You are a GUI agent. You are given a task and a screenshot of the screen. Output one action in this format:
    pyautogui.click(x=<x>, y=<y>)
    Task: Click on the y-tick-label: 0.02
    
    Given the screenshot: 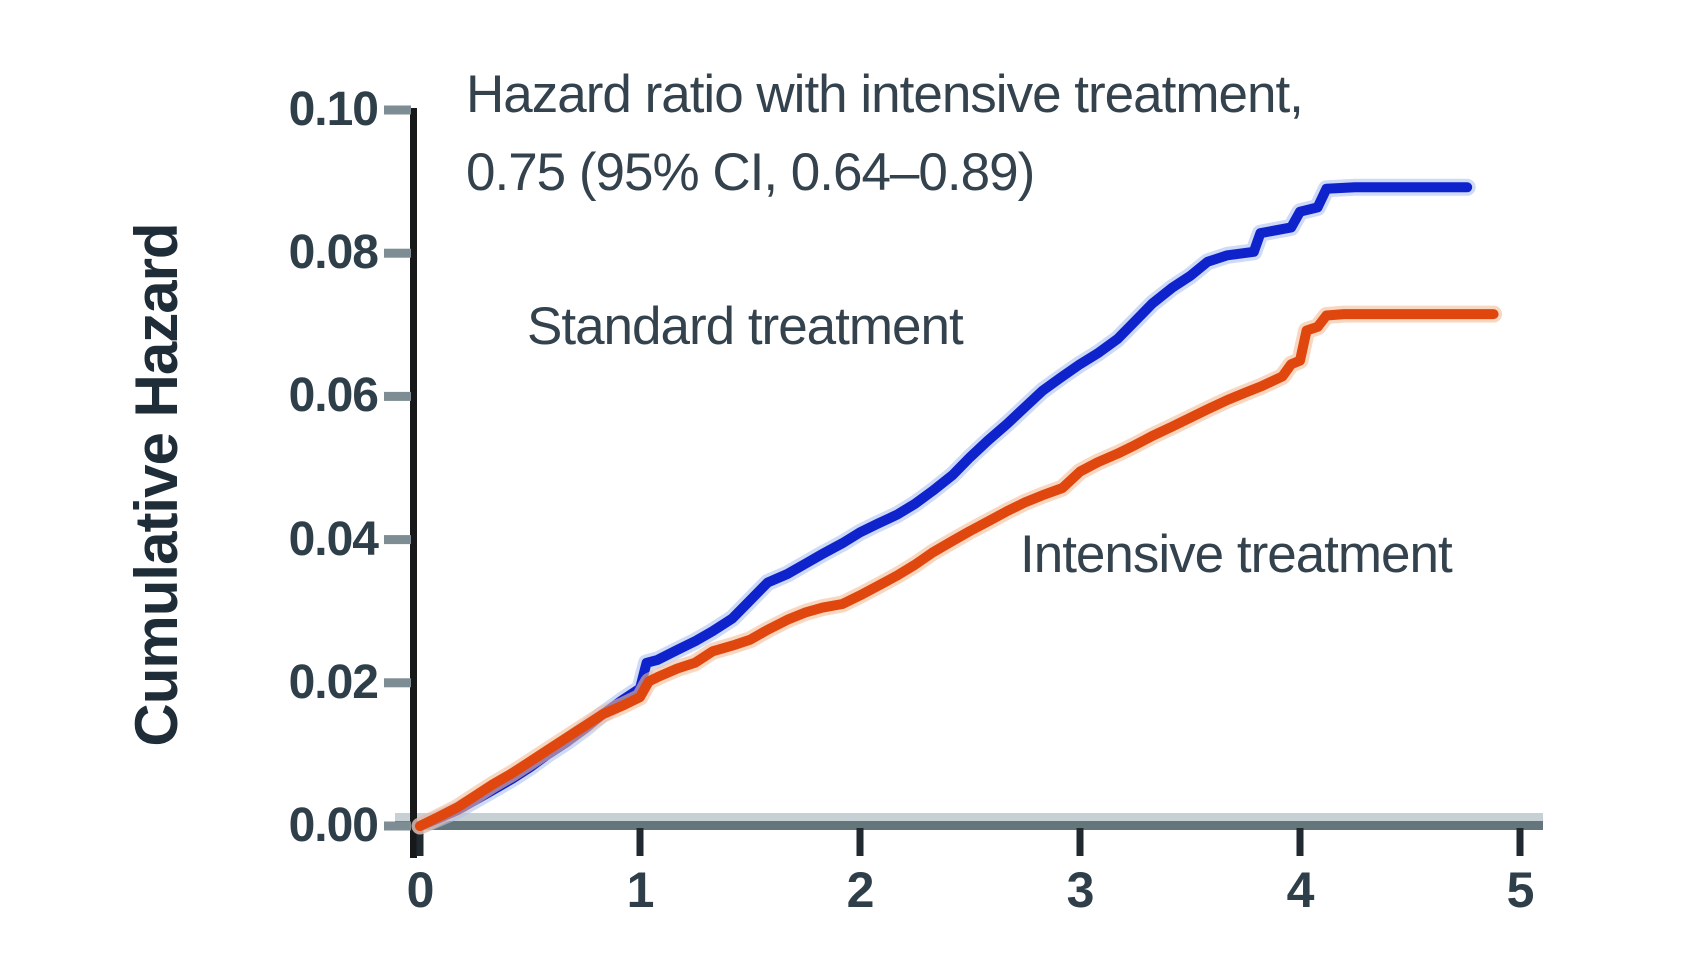 What is the action you would take?
    pyautogui.click(x=333, y=682)
    